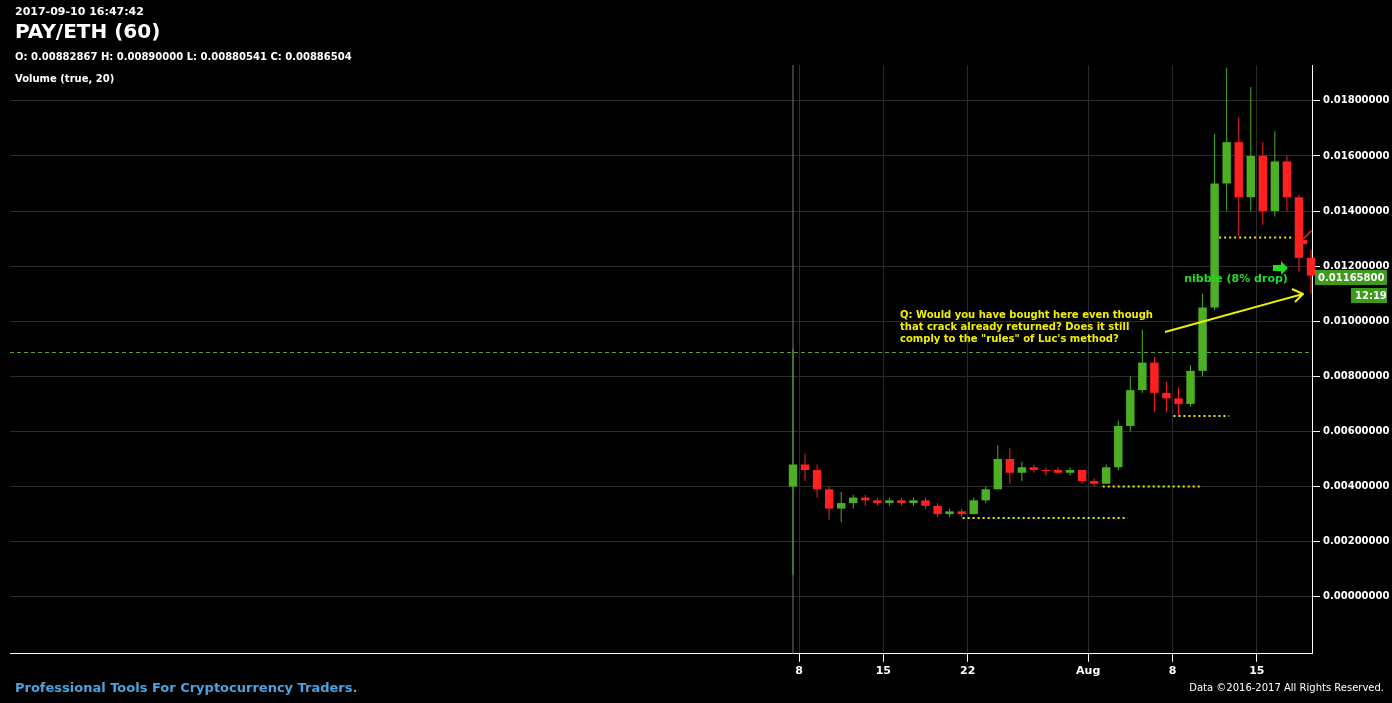  What do you see at coordinates (1356, 210) in the screenshot?
I see `y-tick-label: 0.01400000` at bounding box center [1356, 210].